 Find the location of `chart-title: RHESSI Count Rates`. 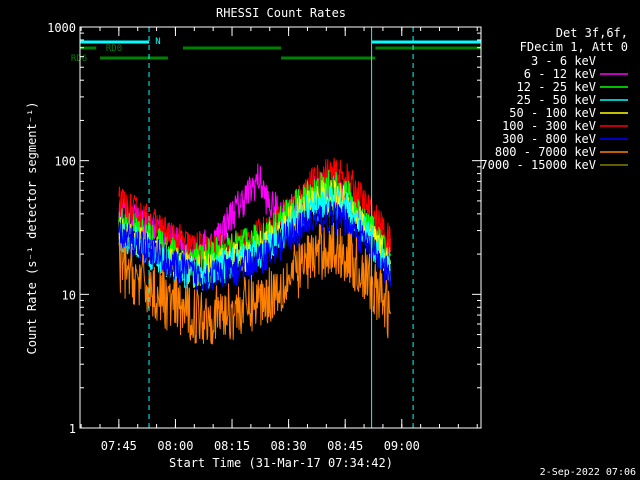

chart-title: RHESSI Count Rates is located at coordinates (281, 13).